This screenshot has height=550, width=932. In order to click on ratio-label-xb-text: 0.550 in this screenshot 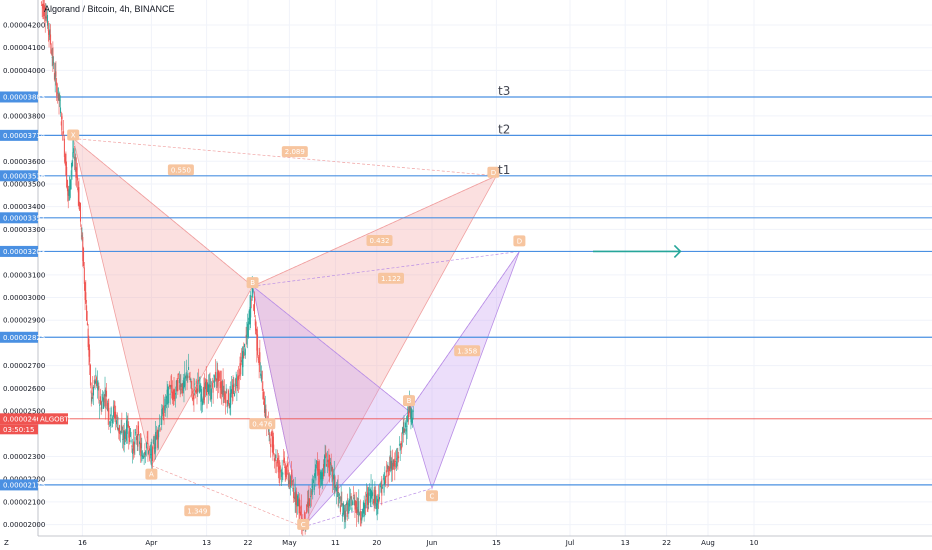, I will do `click(181, 170)`.